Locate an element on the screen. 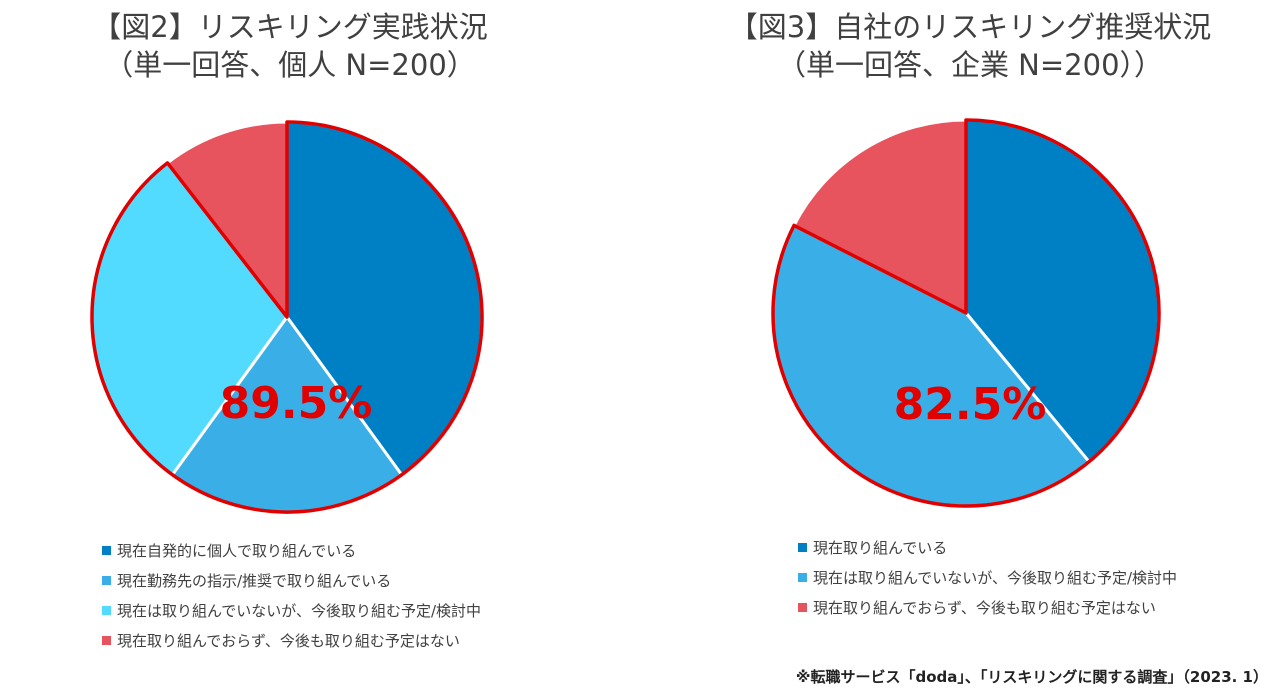  chart-title-right-line1: 【図3】自社のリスキリング推奨状況 is located at coordinates (970, 27).